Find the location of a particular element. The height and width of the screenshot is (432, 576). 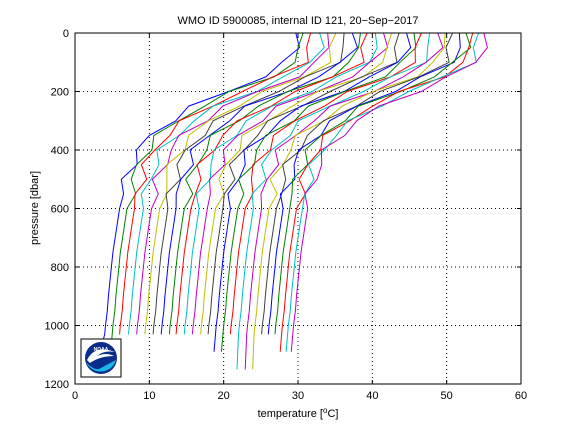

y-tick-label: 1000 is located at coordinates (57, 327).